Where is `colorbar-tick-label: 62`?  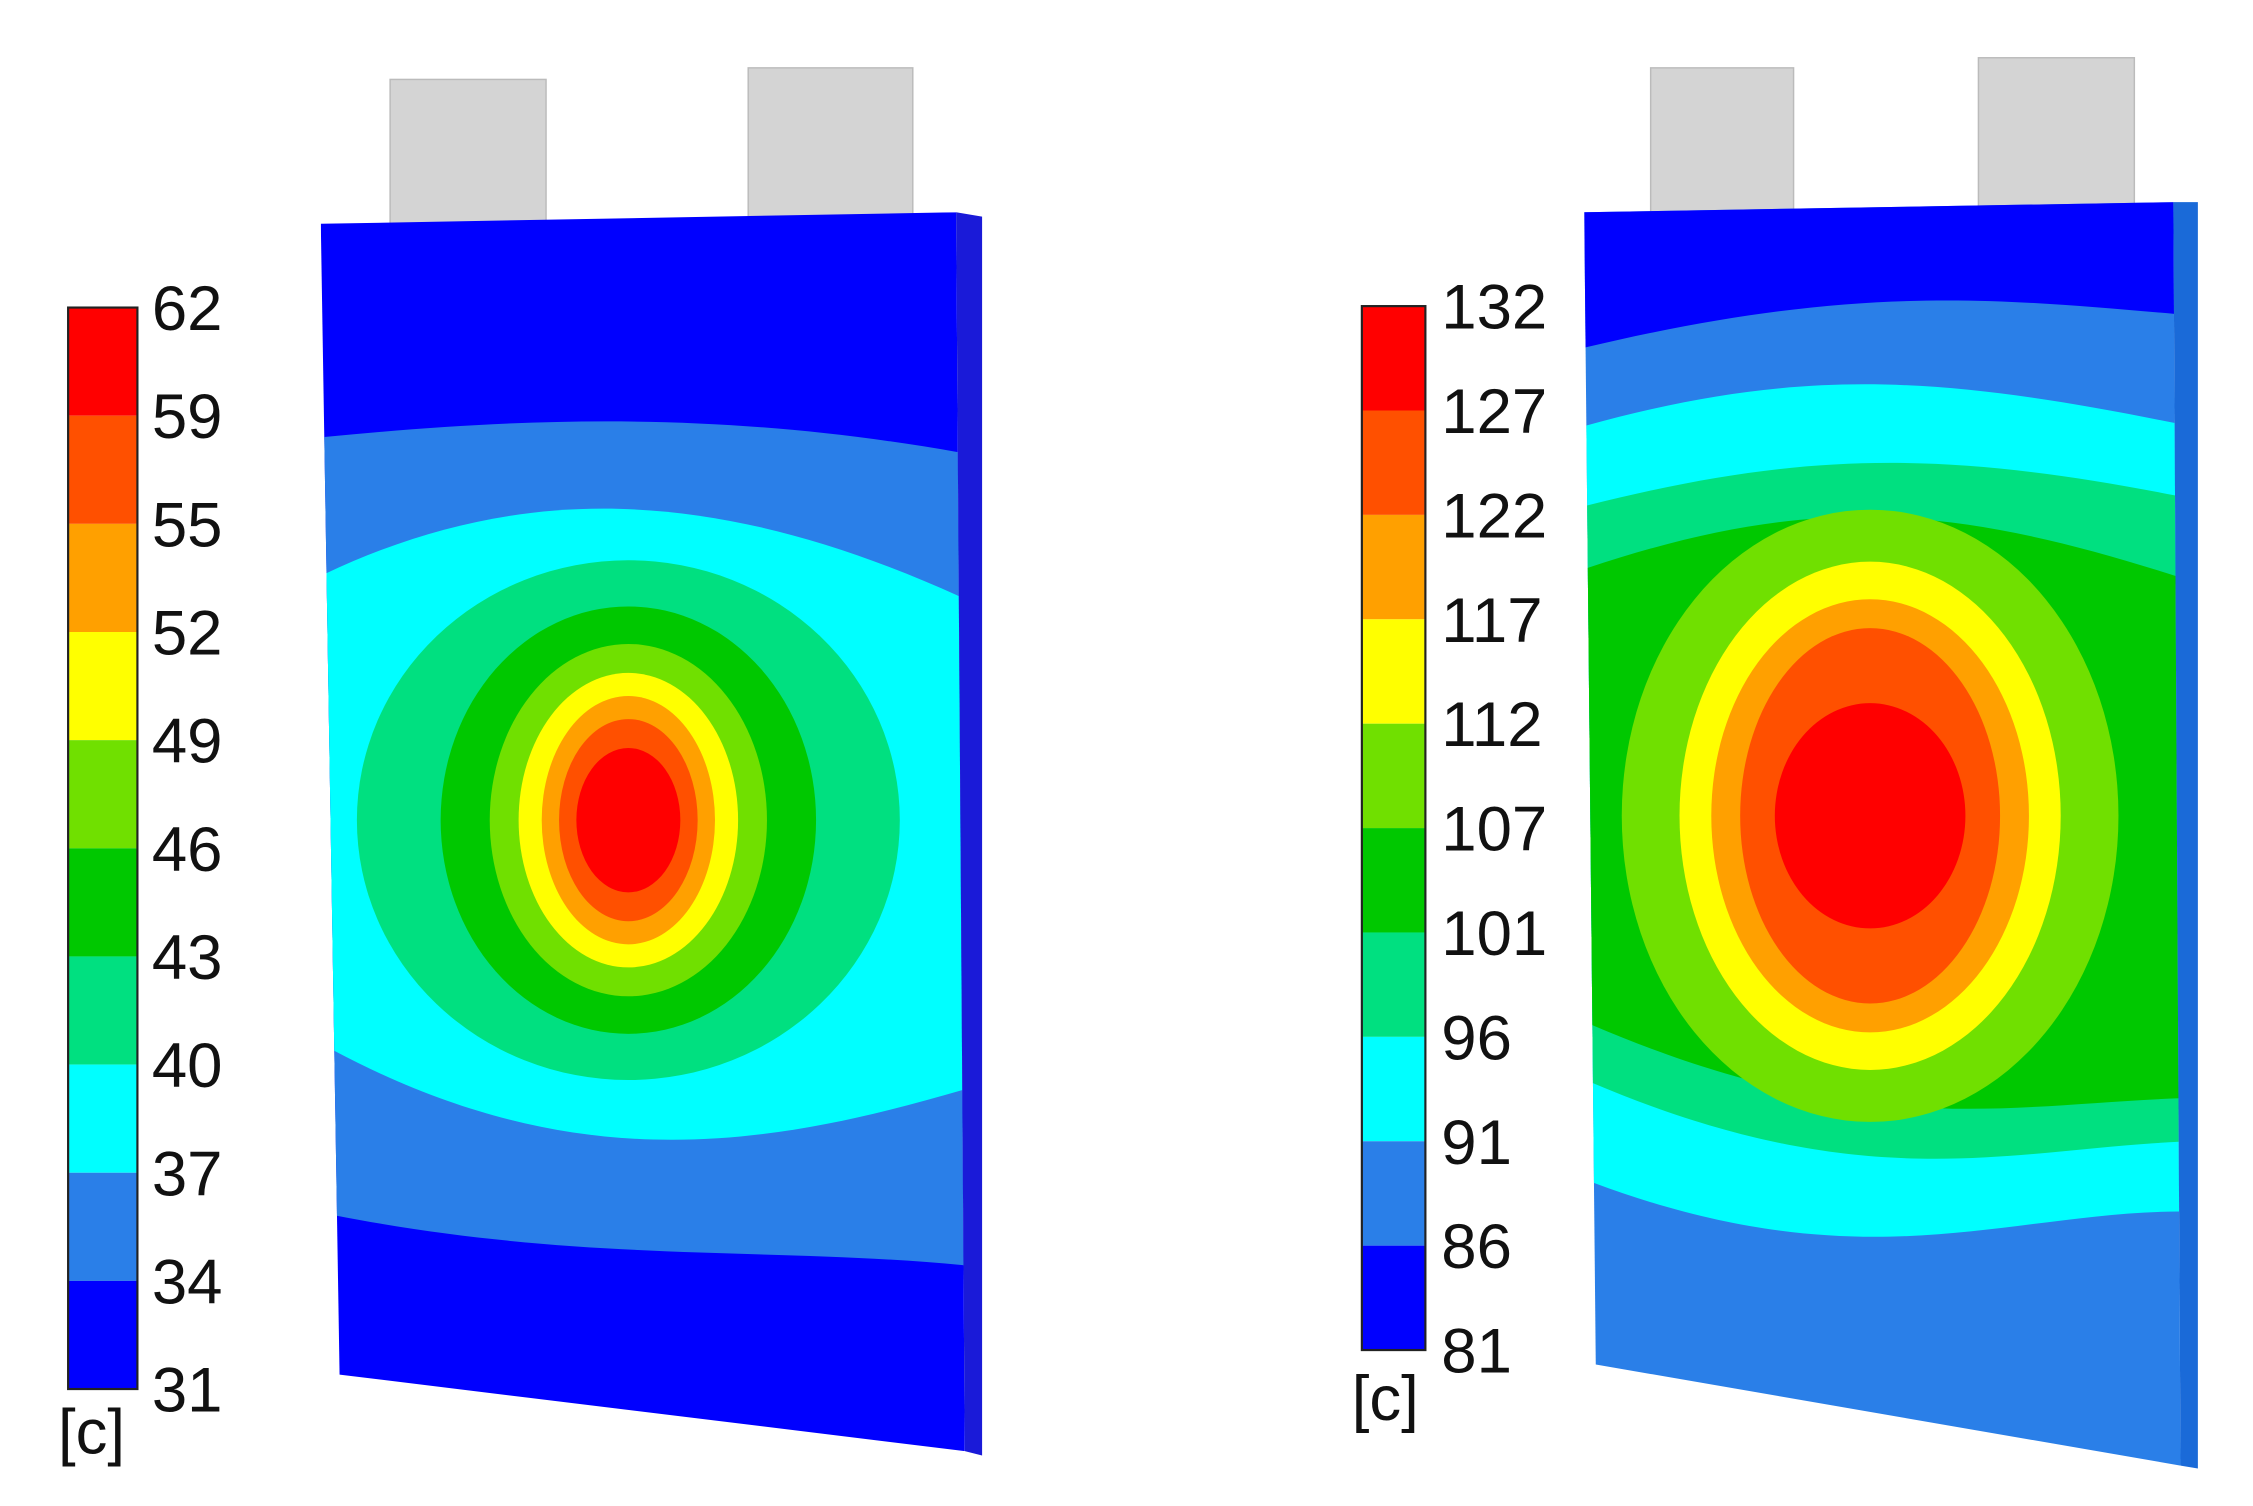
colorbar-tick-label: 62 is located at coordinates (187, 308).